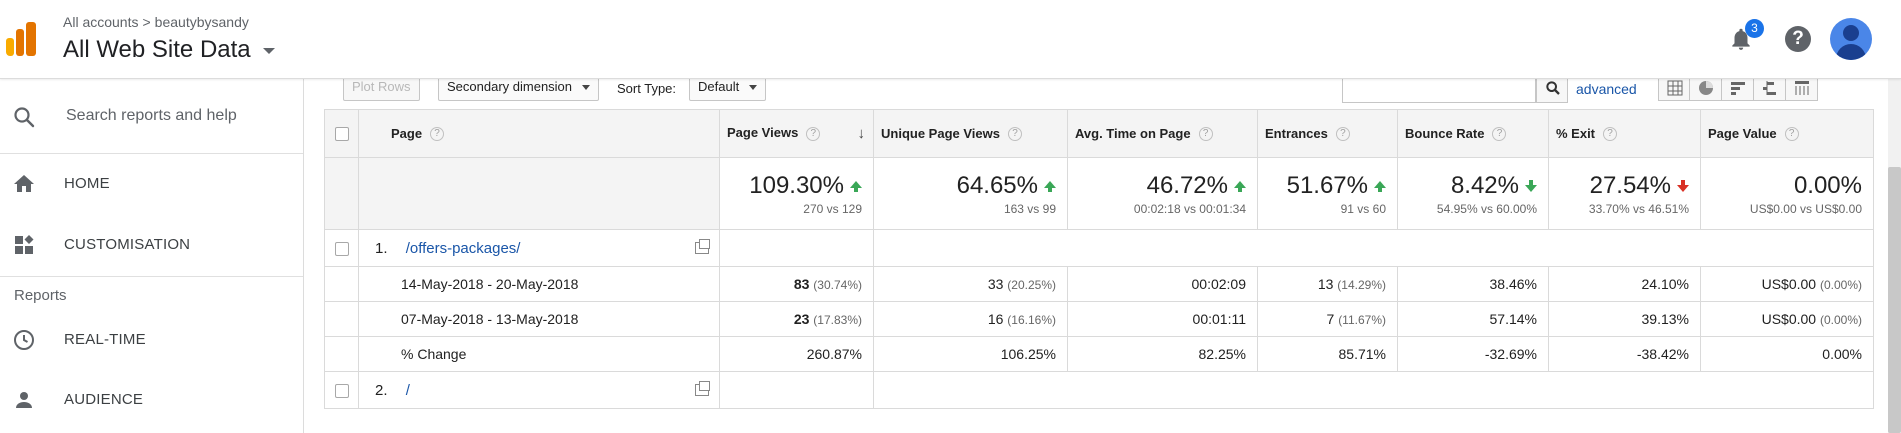 Image resolution: width=1901 pixels, height=433 pixels. I want to click on cell-value: 38.46%, so click(1513, 284).